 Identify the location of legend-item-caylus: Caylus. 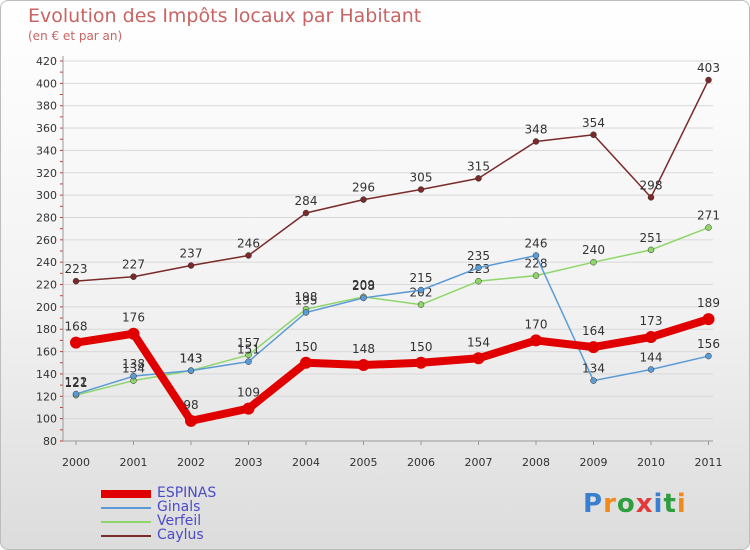
(201, 535).